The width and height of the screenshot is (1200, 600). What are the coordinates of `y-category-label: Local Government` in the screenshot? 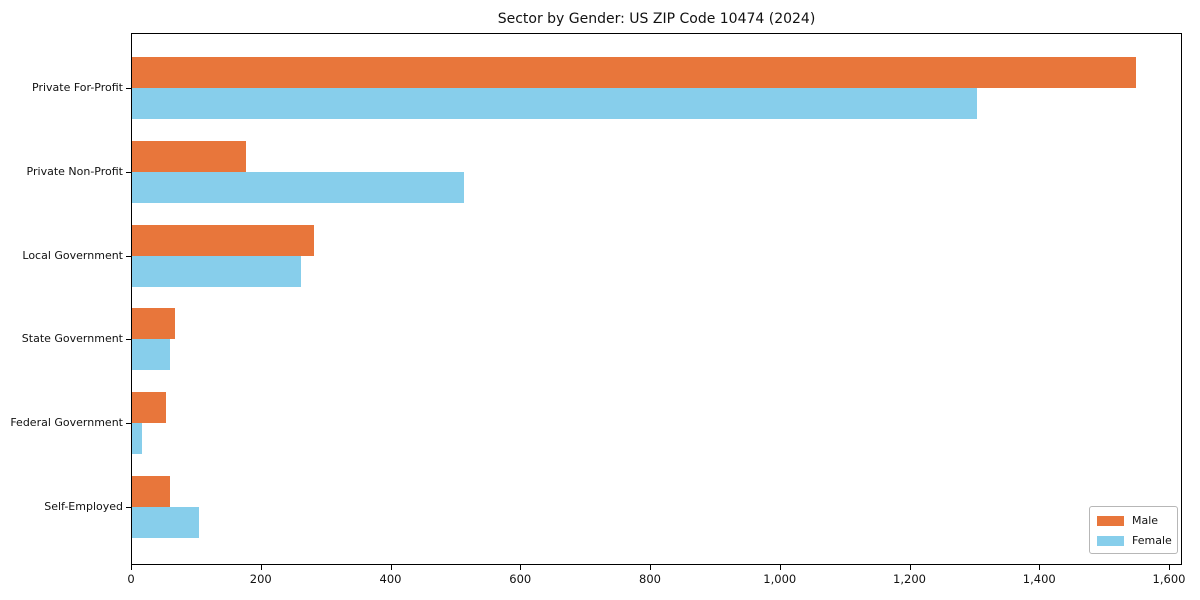 It's located at (72, 255).